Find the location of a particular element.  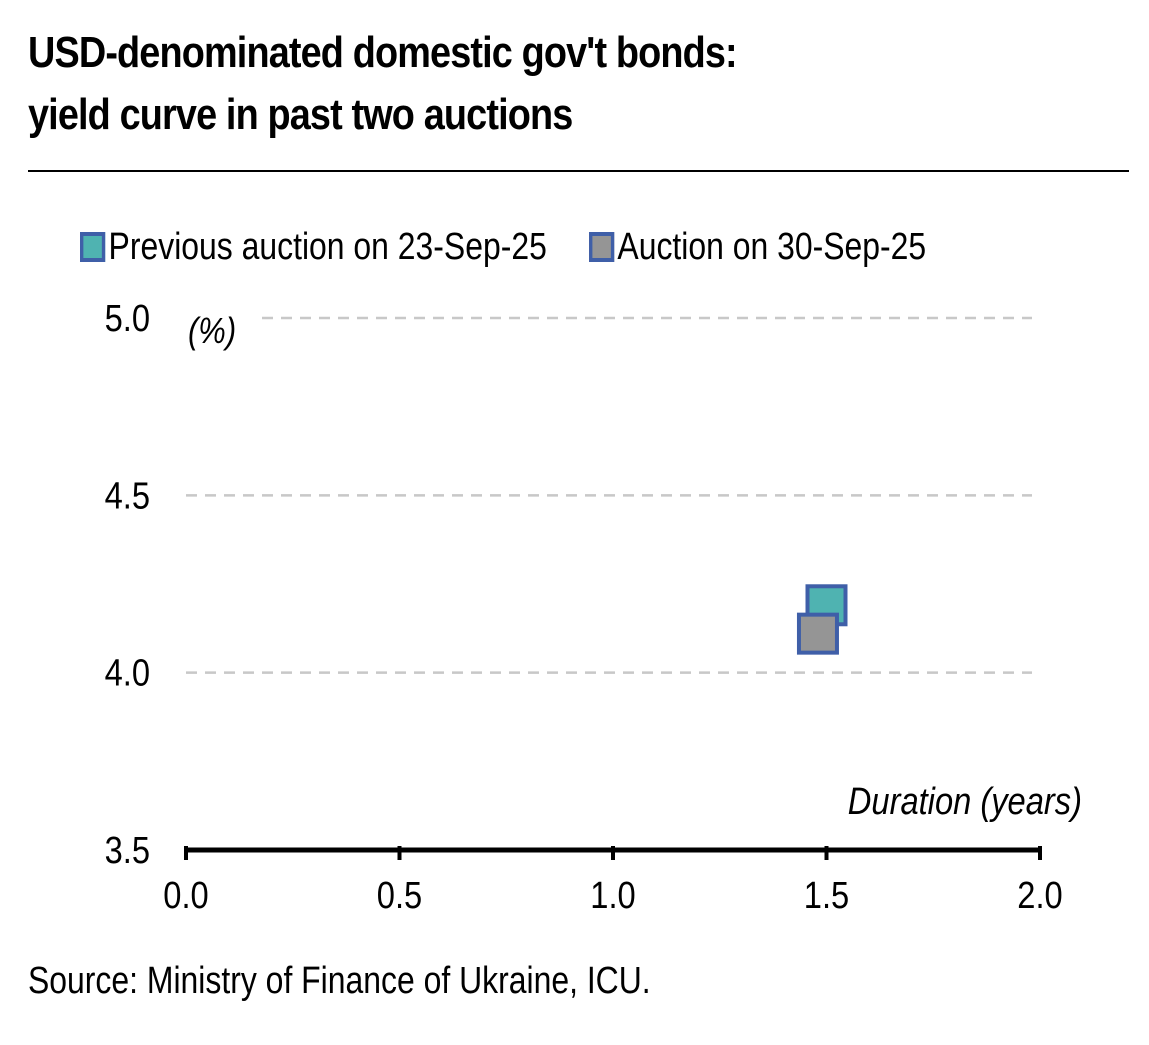

legend-swatch-current is located at coordinates (601, 247).